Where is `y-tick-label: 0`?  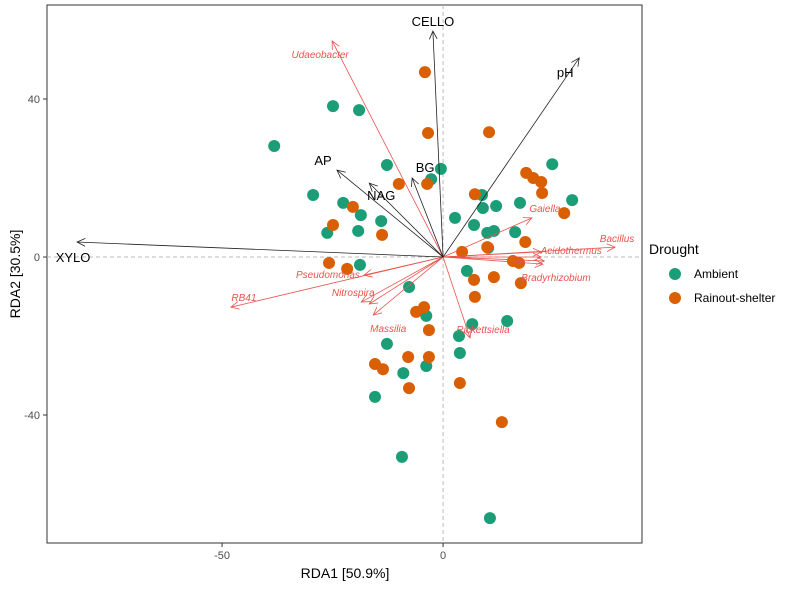 y-tick-label: 0 is located at coordinates (37, 258).